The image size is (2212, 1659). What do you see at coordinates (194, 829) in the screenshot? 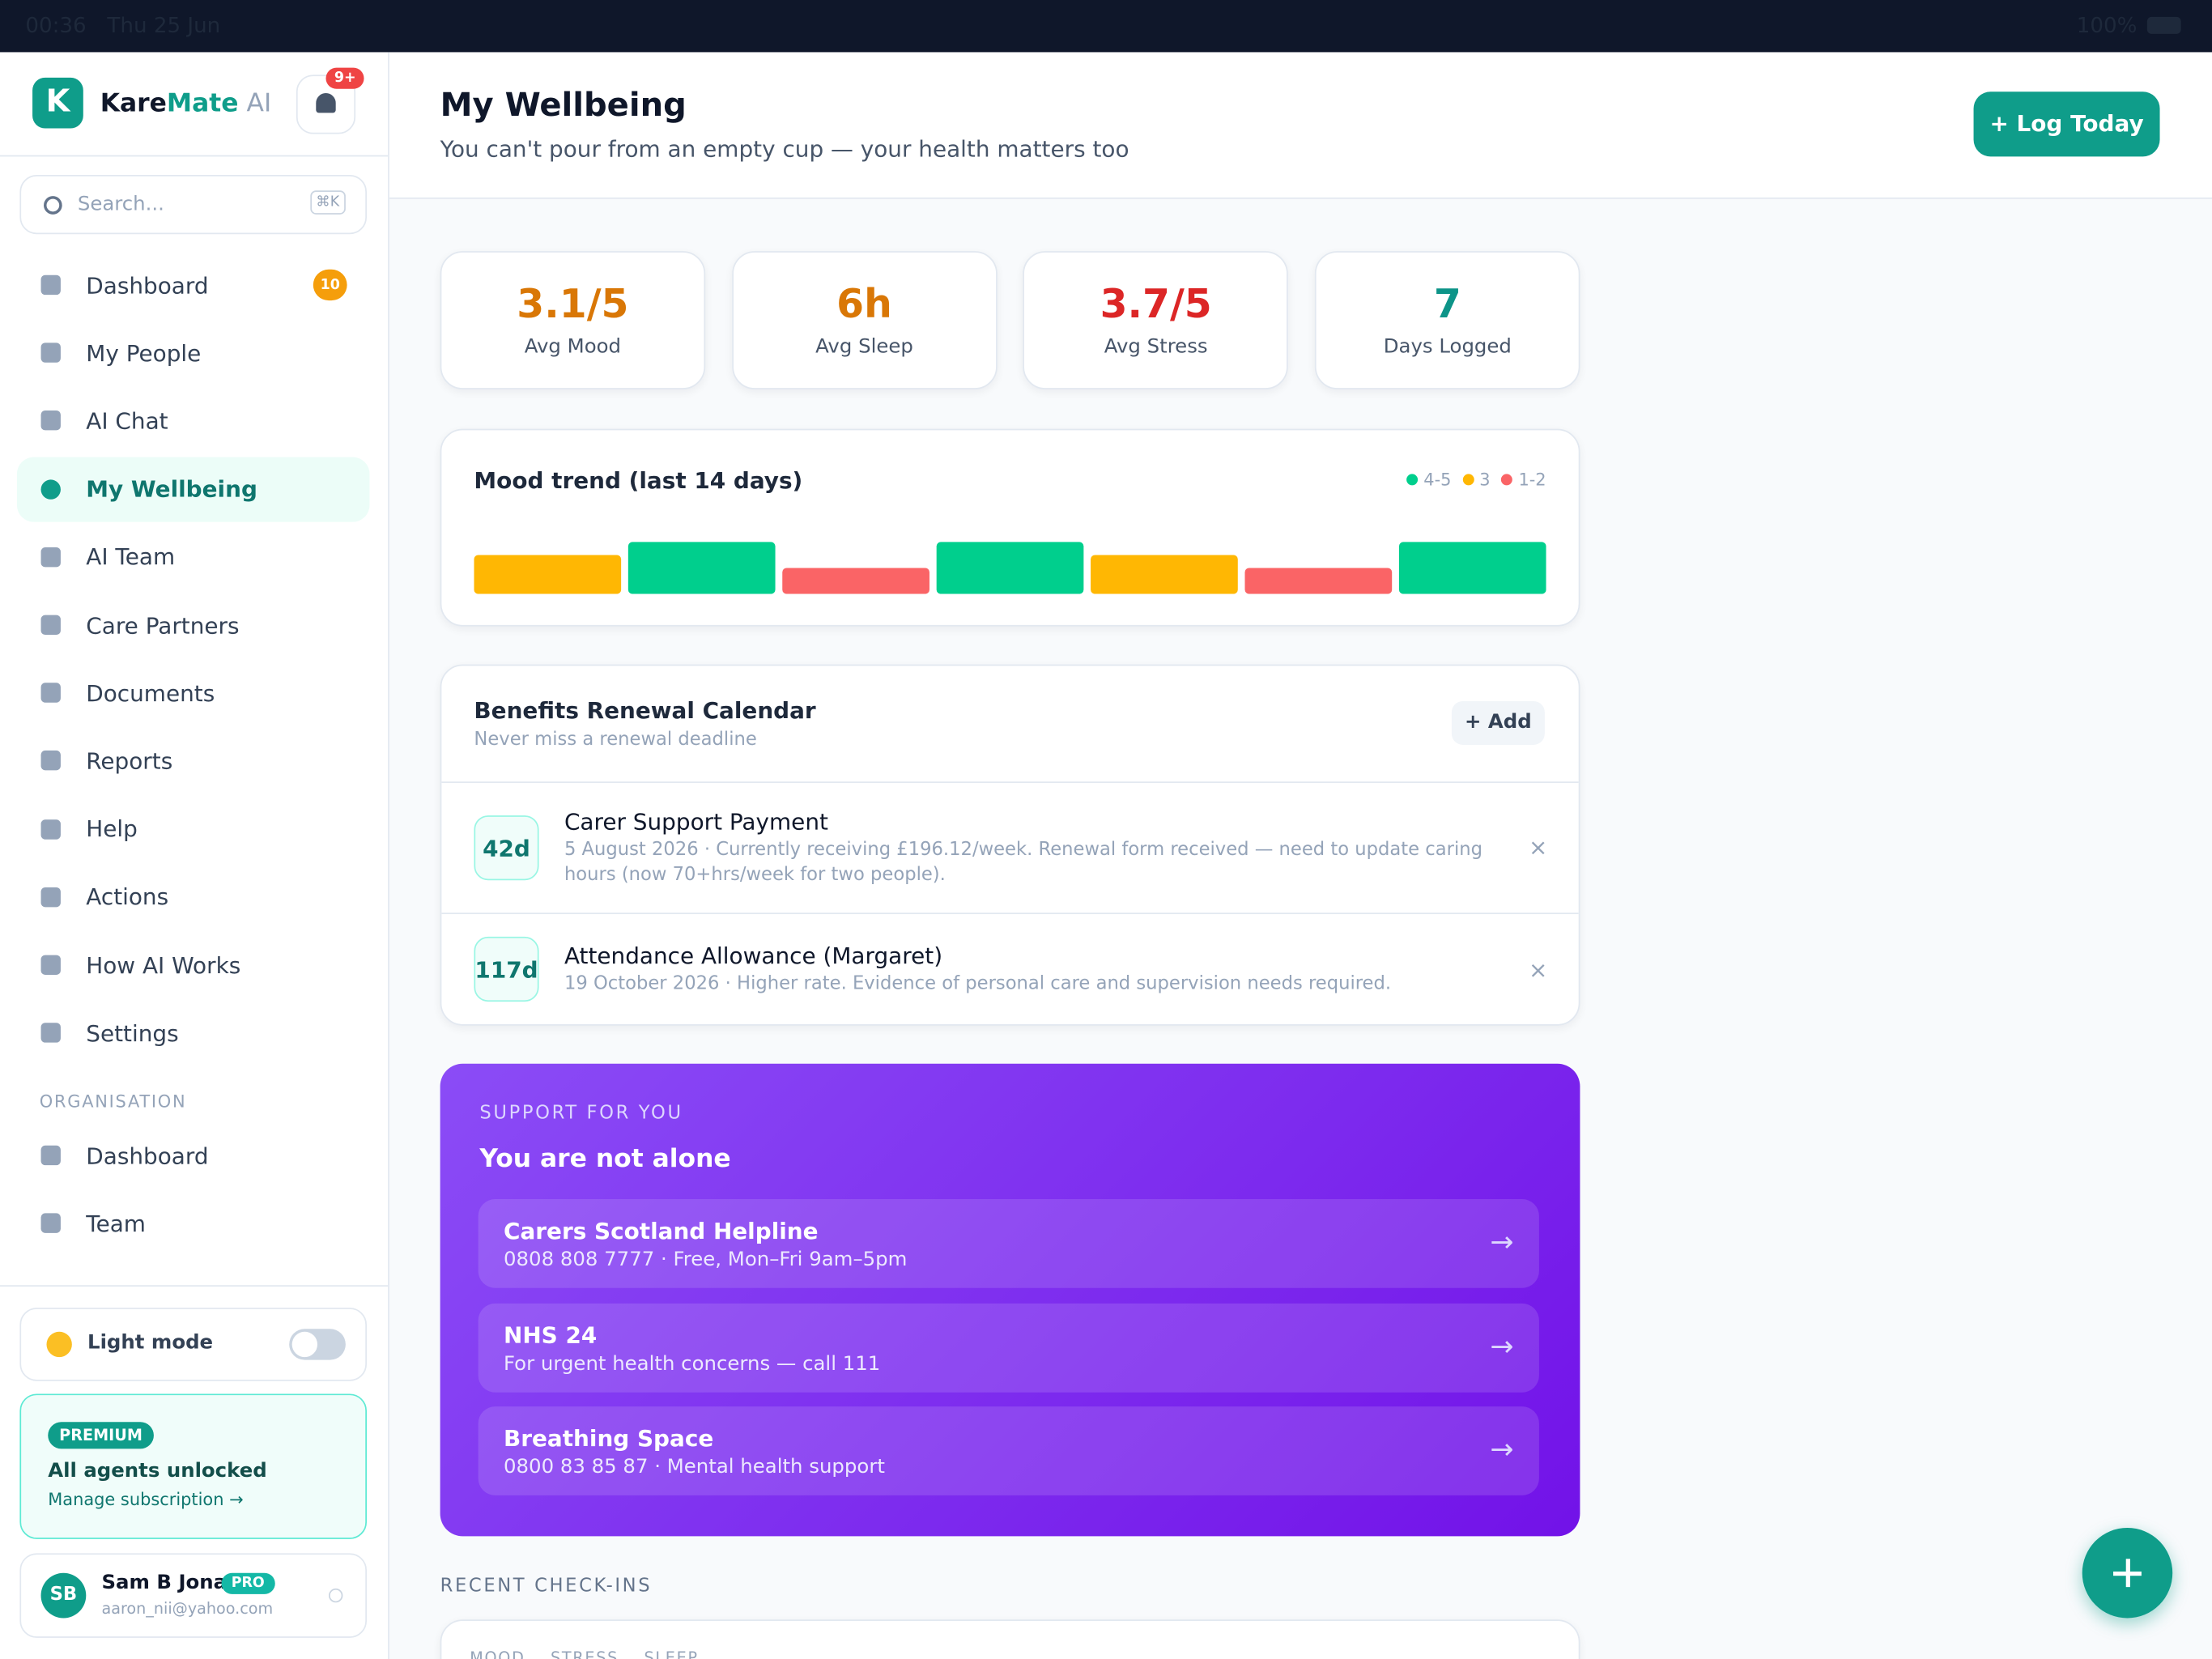
I see `nav-item: Help` at bounding box center [194, 829].